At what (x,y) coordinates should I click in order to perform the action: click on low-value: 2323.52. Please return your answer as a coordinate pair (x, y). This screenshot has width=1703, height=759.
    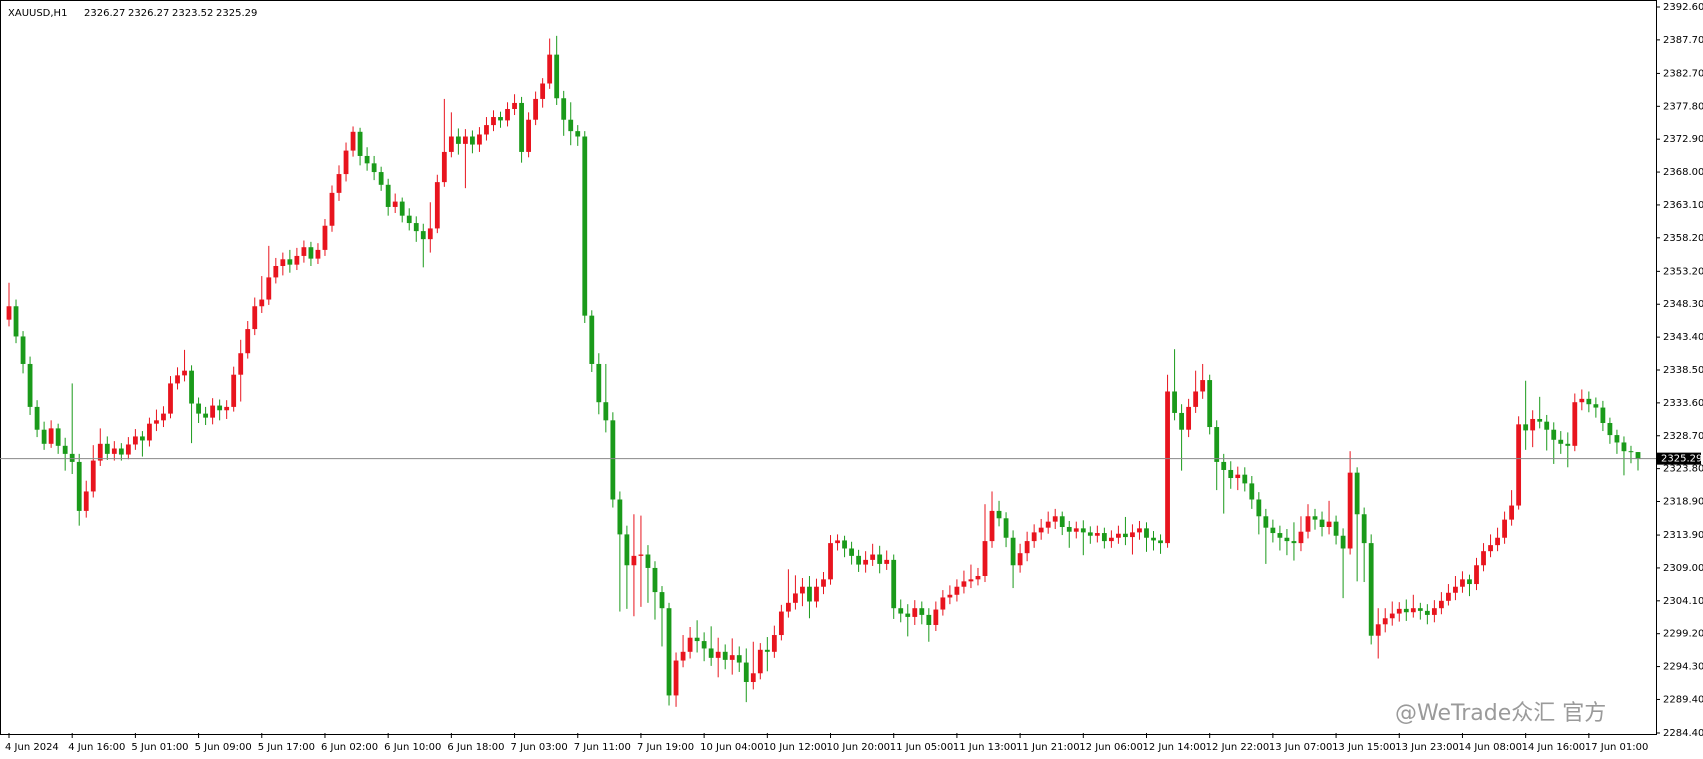
    Looking at the image, I should click on (192, 13).